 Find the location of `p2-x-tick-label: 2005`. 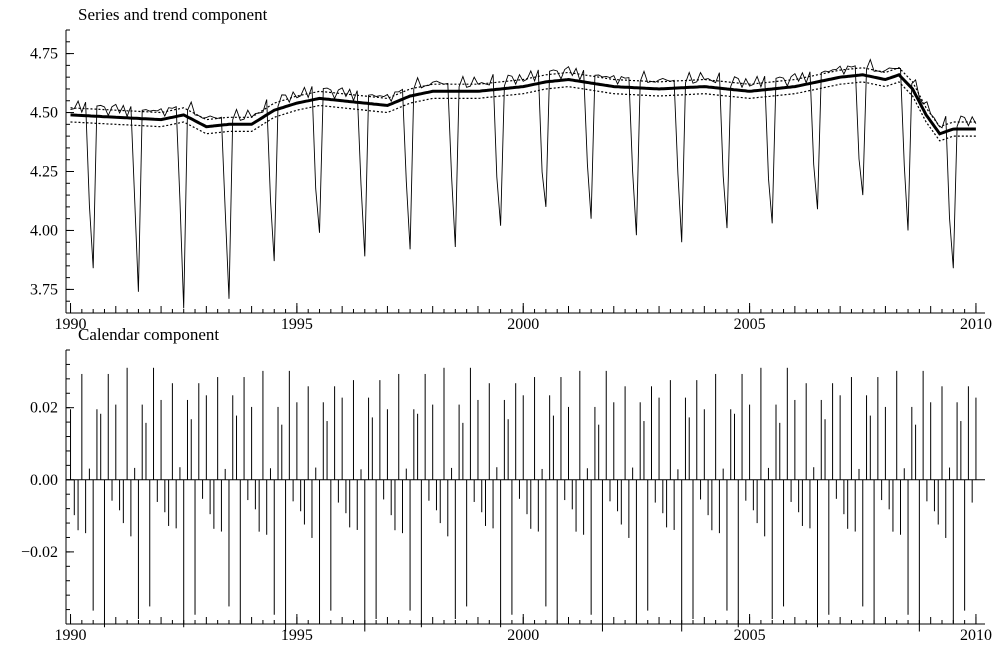

p2-x-tick-label: 2005 is located at coordinates (750, 635).